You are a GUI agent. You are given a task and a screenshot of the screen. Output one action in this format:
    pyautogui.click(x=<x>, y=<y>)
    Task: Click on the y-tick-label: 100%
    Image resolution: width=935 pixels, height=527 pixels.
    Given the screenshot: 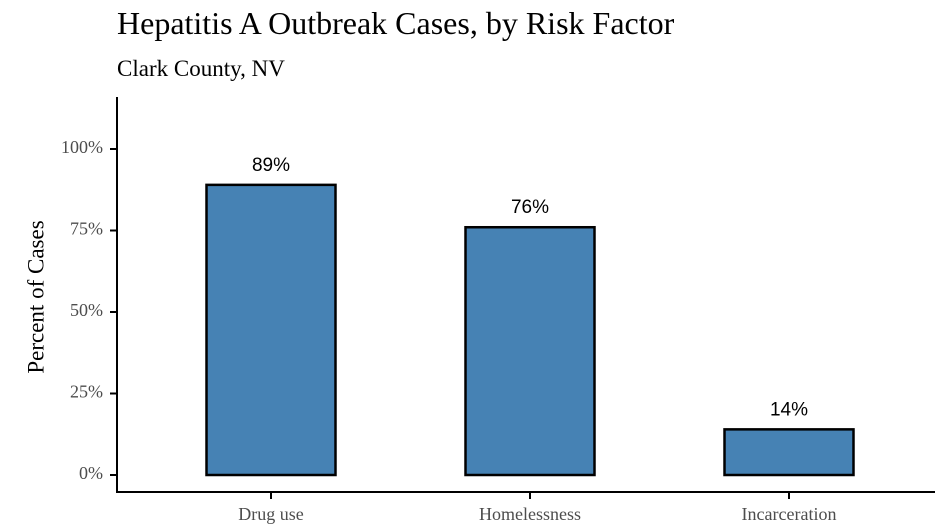 What is the action you would take?
    pyautogui.click(x=82, y=147)
    